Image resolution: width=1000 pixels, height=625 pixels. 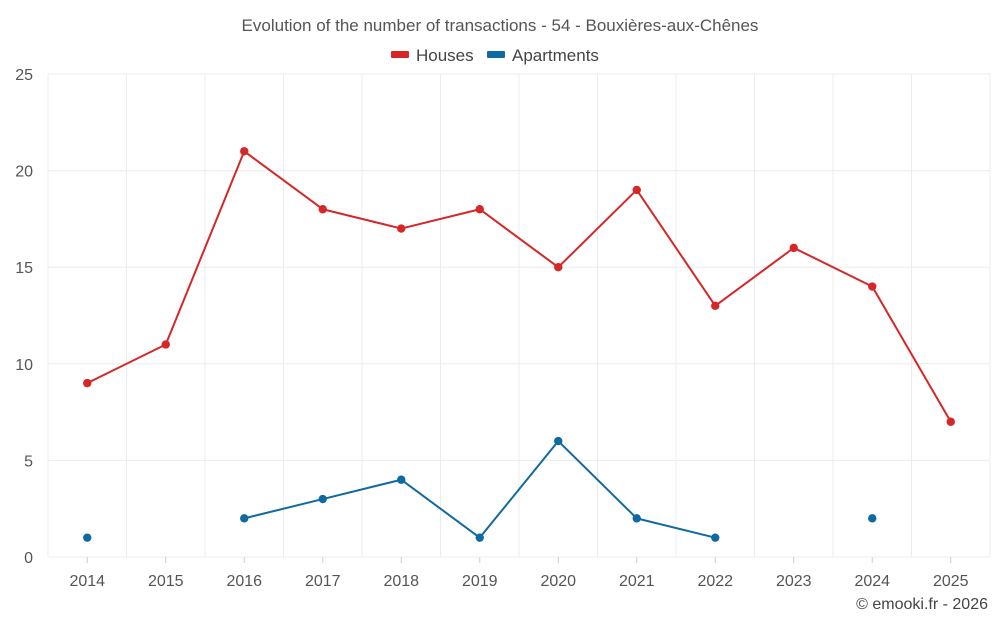 What do you see at coordinates (87, 581) in the screenshot?
I see `x-tick-label: 2014` at bounding box center [87, 581].